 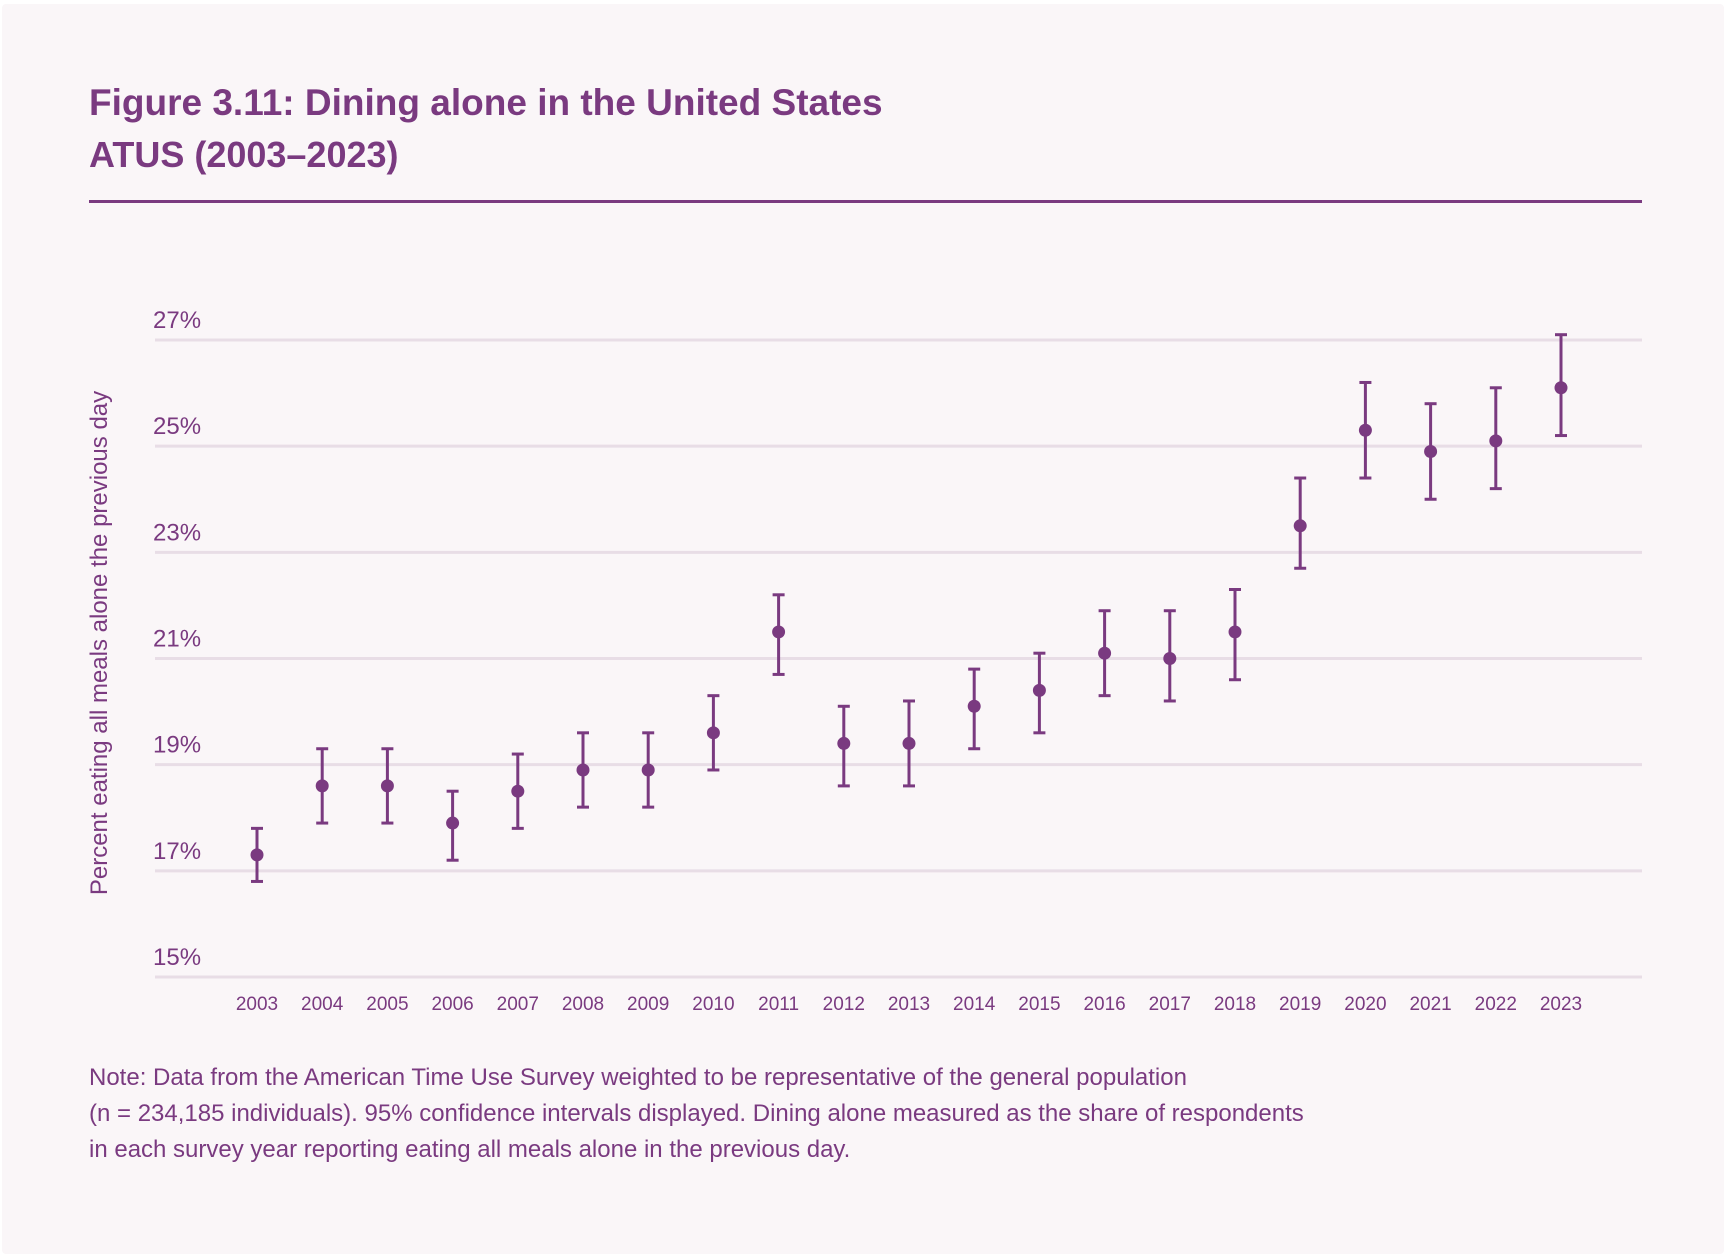 What do you see at coordinates (1365, 1004) in the screenshot?
I see `x-tick-label: 2020` at bounding box center [1365, 1004].